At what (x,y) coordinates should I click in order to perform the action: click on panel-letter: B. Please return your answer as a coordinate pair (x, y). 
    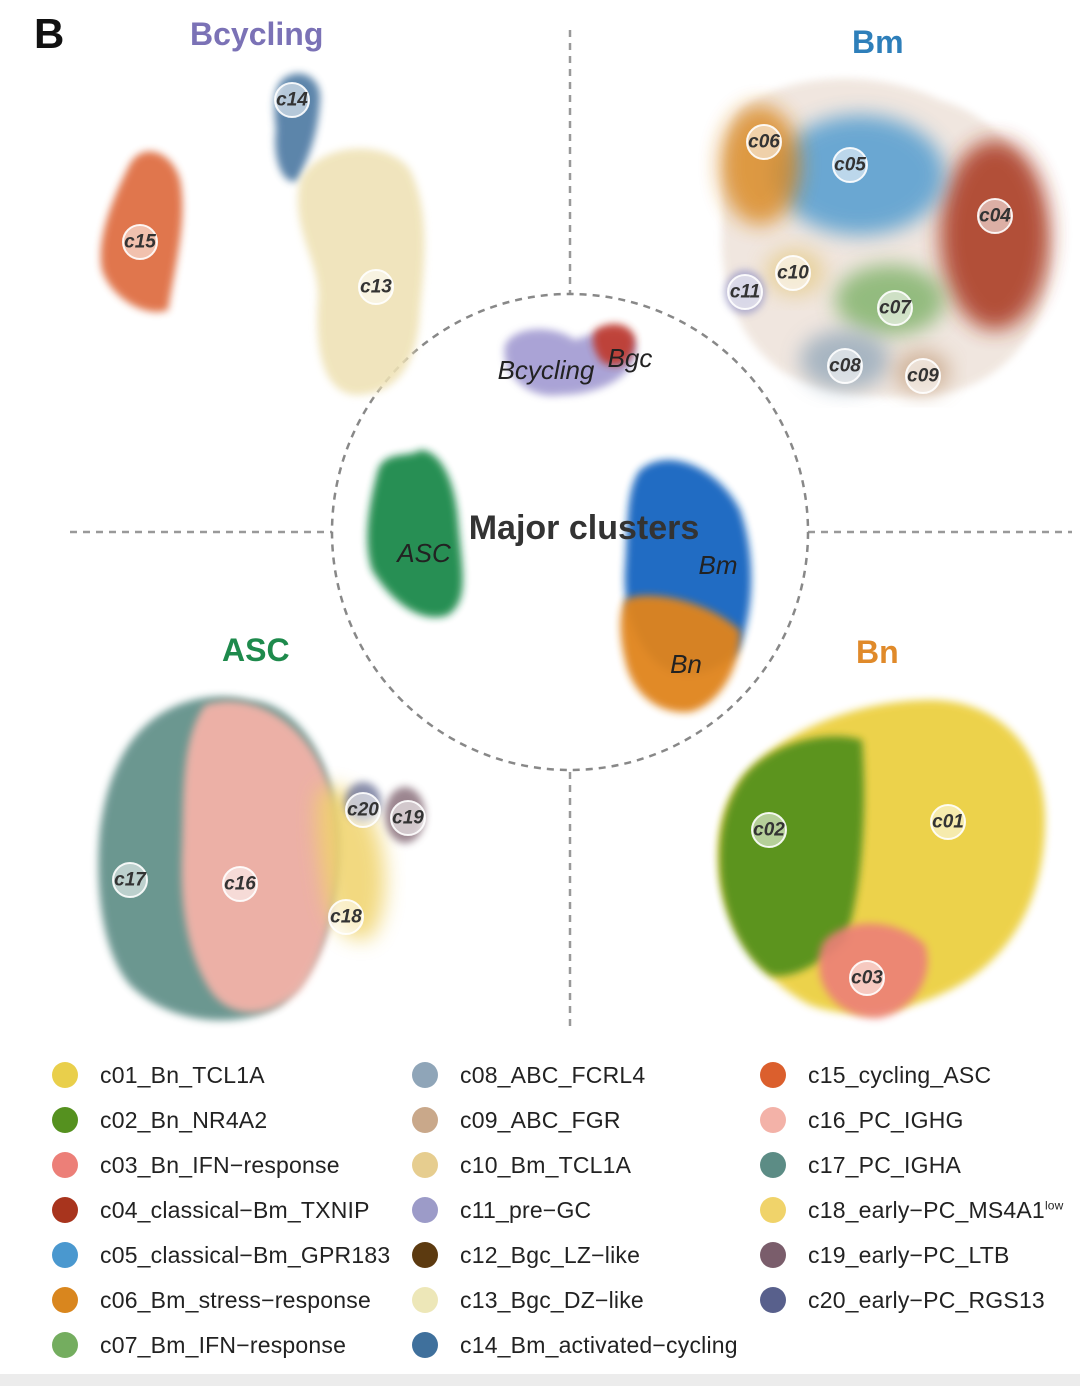
    Looking at the image, I should click on (49, 33).